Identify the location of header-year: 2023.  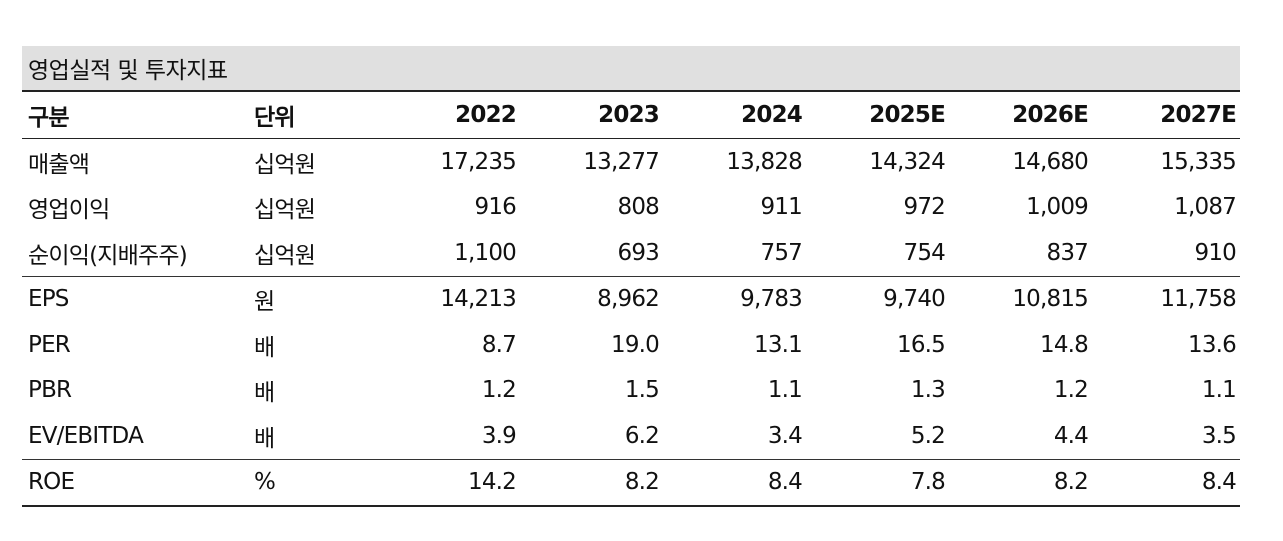
(629, 115).